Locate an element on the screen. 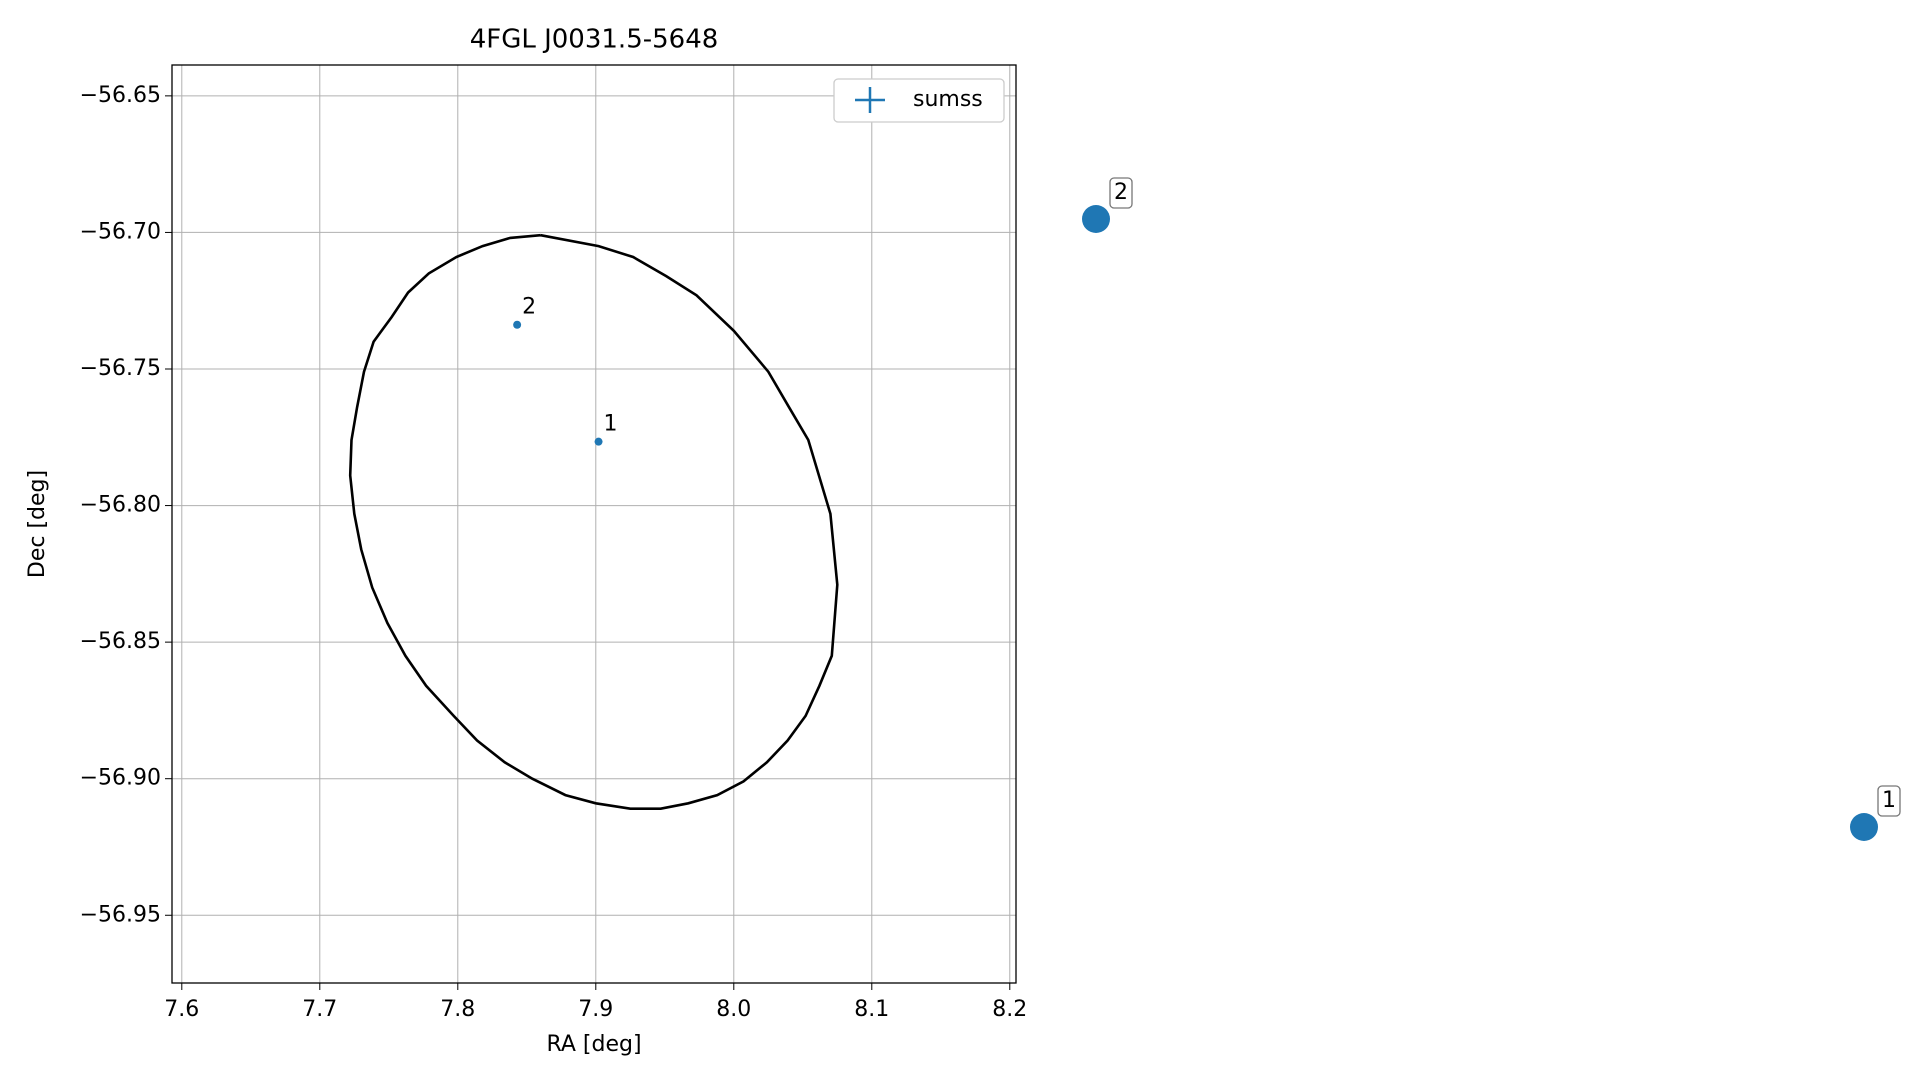 The width and height of the screenshot is (1919, 1084). x-tick-label: 8.1 is located at coordinates (871, 1009).